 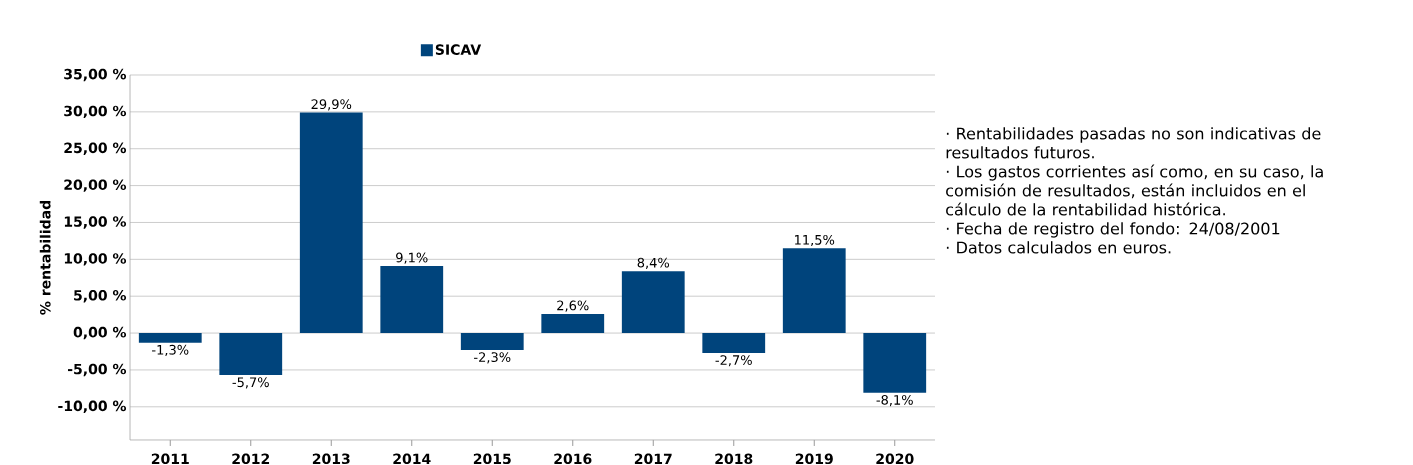 I want to click on data-label: -8,1%, so click(x=894, y=401).